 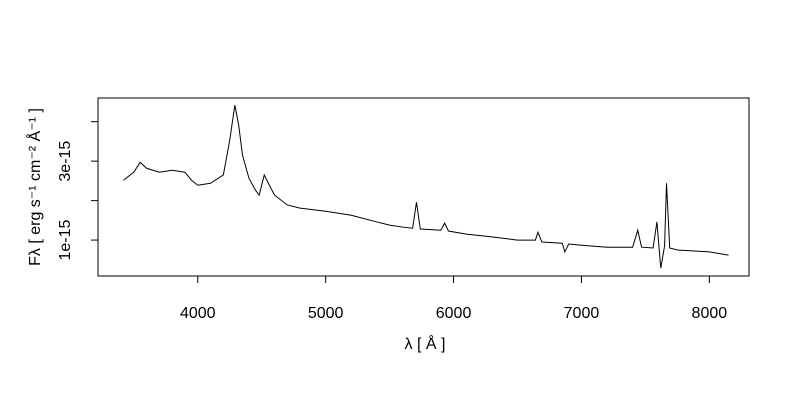 I want to click on y-tick-label: 3e-15, so click(x=65, y=161).